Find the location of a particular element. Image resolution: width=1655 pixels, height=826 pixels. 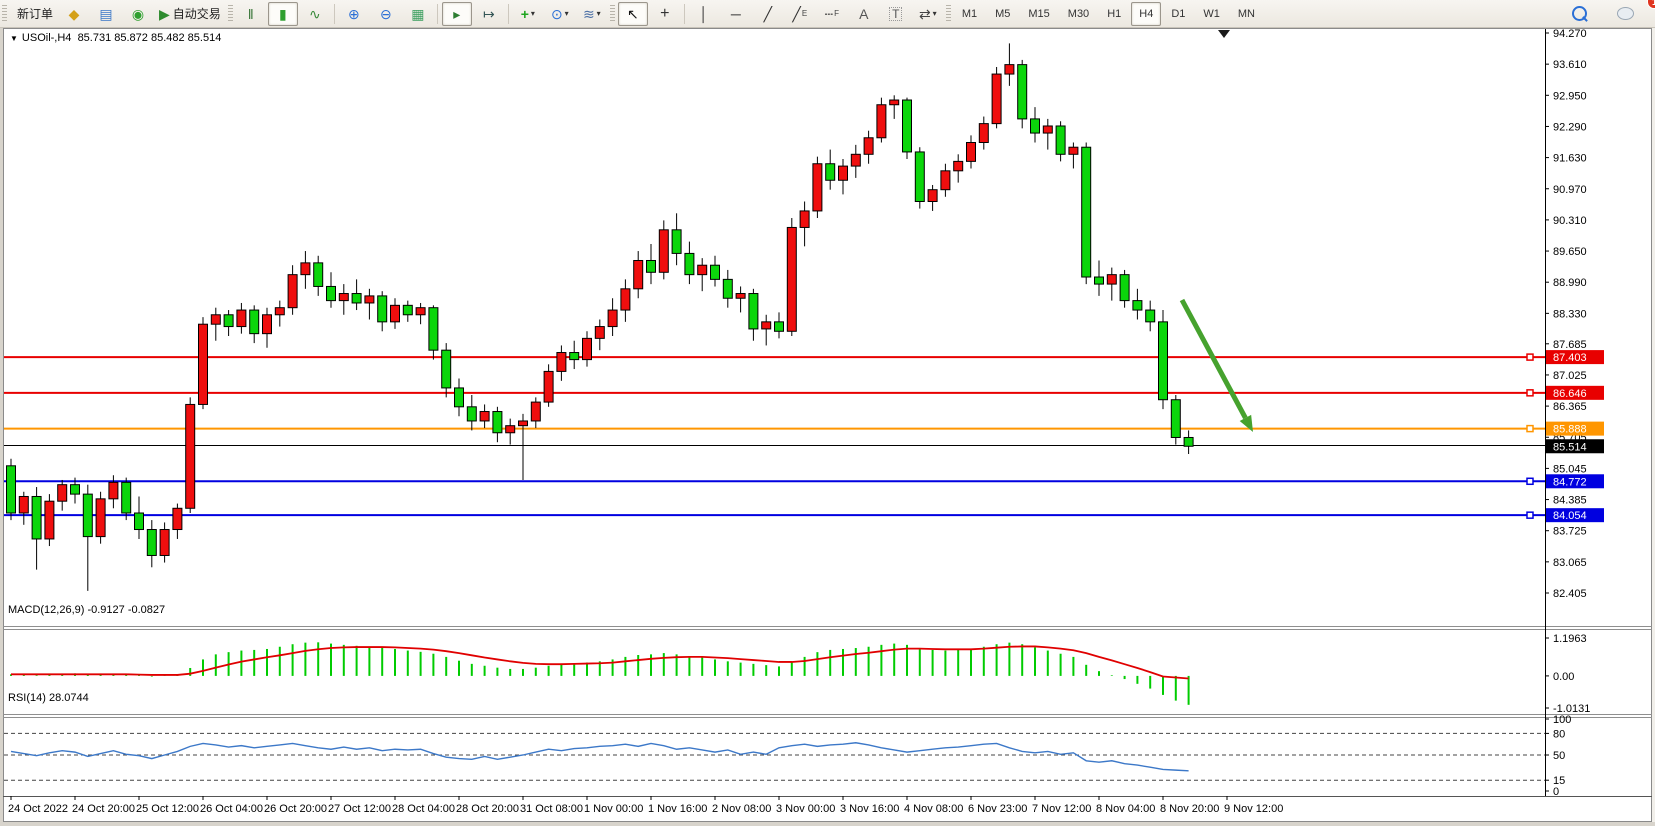

market-watch-button: ◆ is located at coordinates (74, 14).